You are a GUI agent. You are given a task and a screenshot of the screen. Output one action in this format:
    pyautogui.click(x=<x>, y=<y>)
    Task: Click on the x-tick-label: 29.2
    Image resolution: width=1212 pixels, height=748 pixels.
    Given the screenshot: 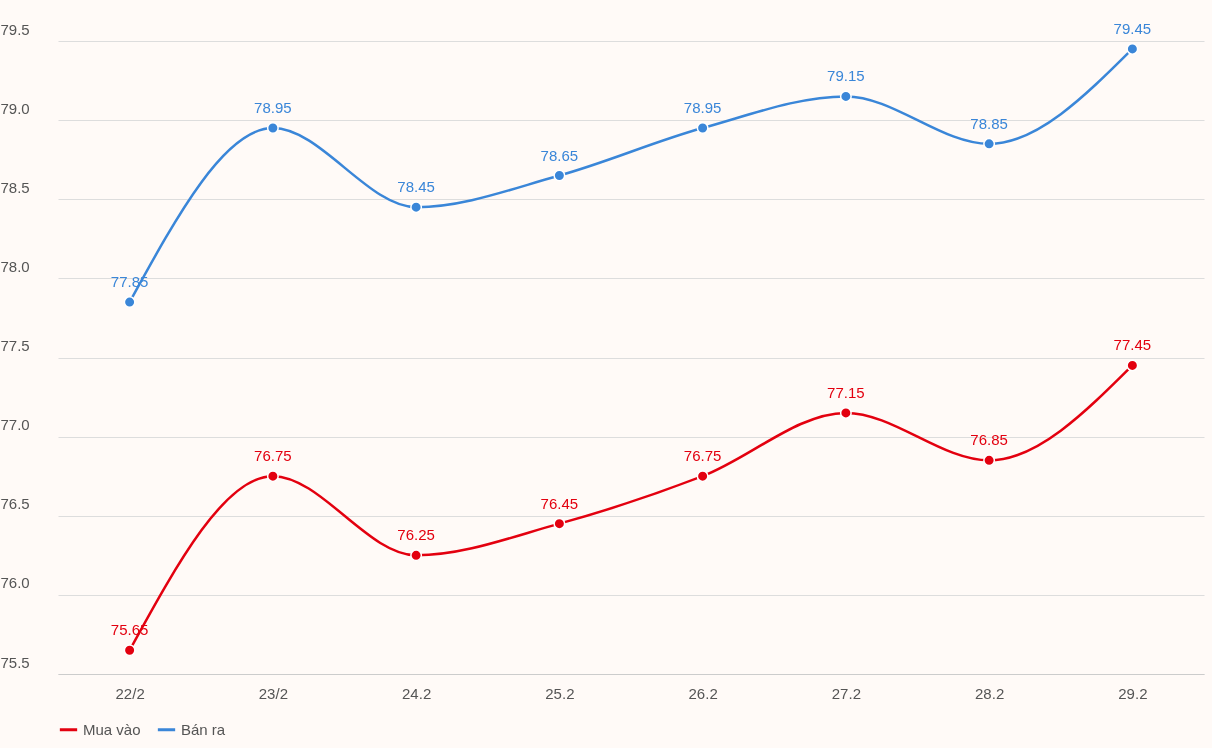 What is the action you would take?
    pyautogui.click(x=1133, y=693)
    